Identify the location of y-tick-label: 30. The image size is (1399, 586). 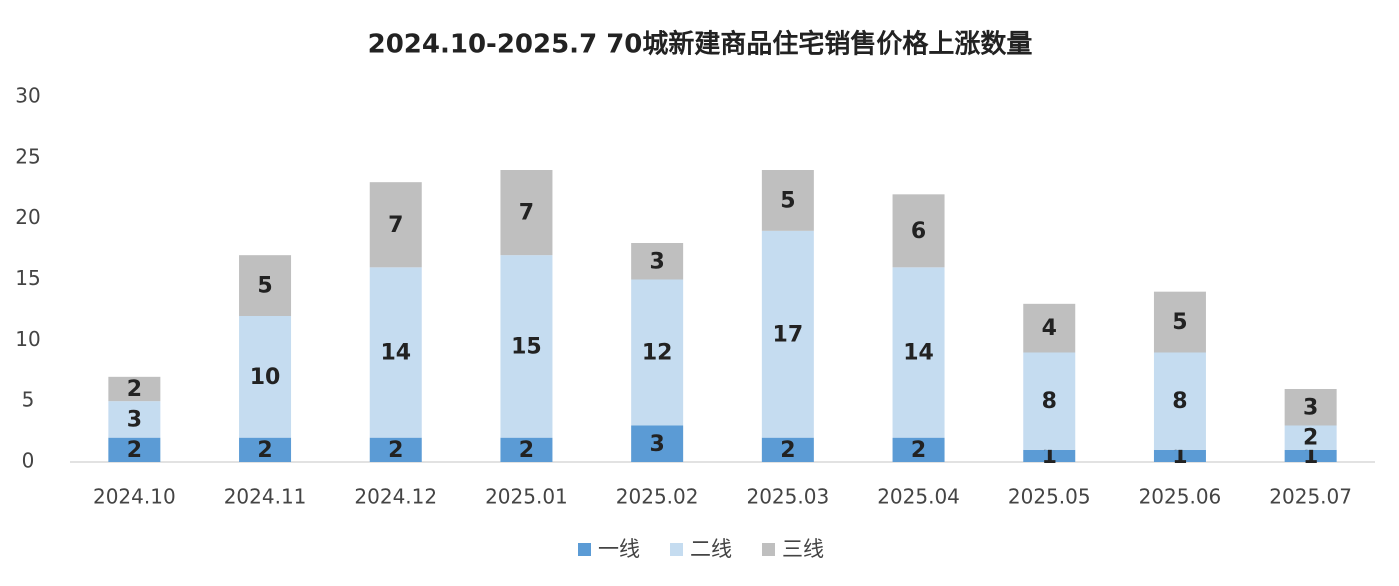
(27, 96).